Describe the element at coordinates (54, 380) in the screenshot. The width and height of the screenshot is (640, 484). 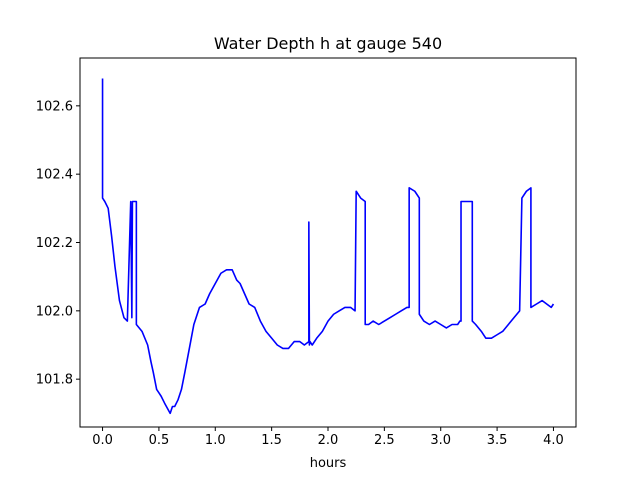
I see `y-tick-label: 101.8` at that location.